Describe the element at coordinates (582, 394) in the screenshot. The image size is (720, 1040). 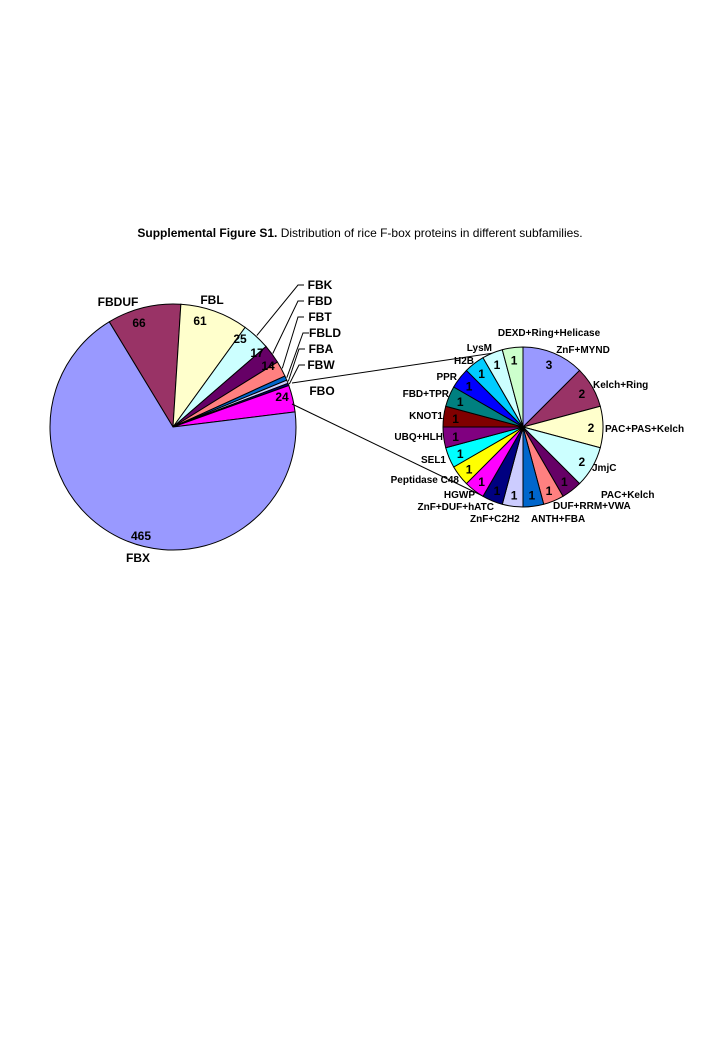
I see `sub-value-kelch-ring: 2` at that location.